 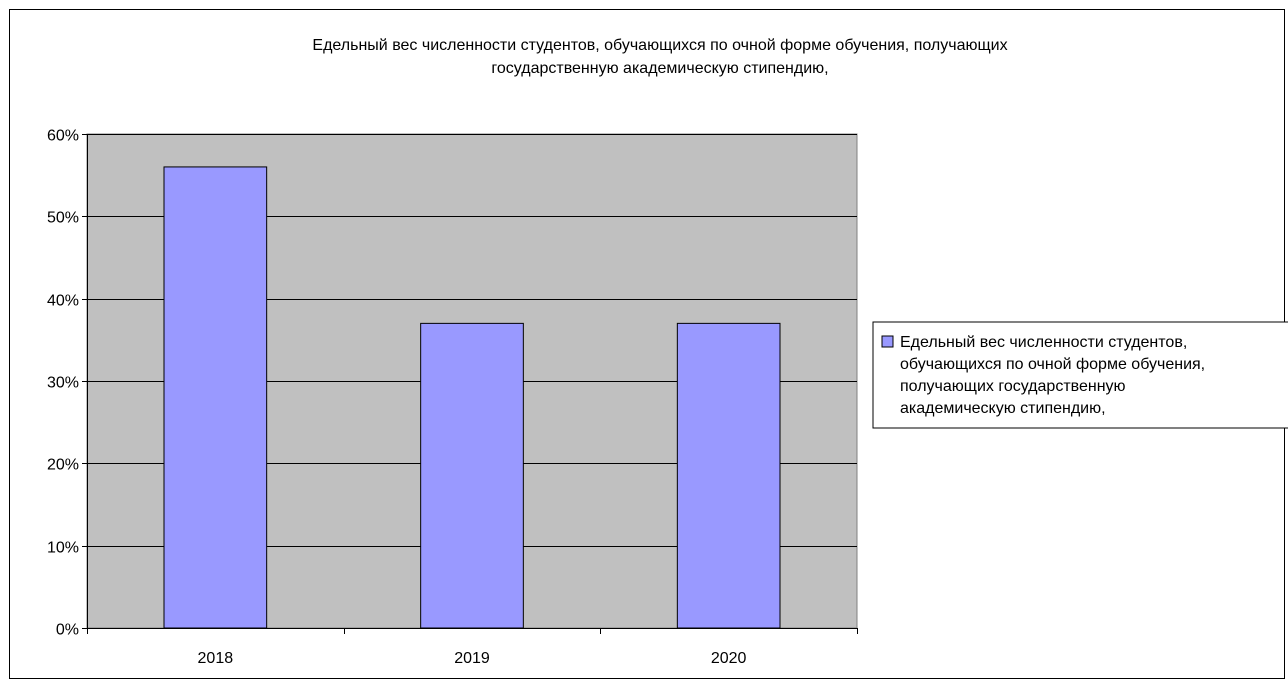 I want to click on legend-label-line-2: обучающихся по очной форме обучения,, so click(x=1052, y=364).